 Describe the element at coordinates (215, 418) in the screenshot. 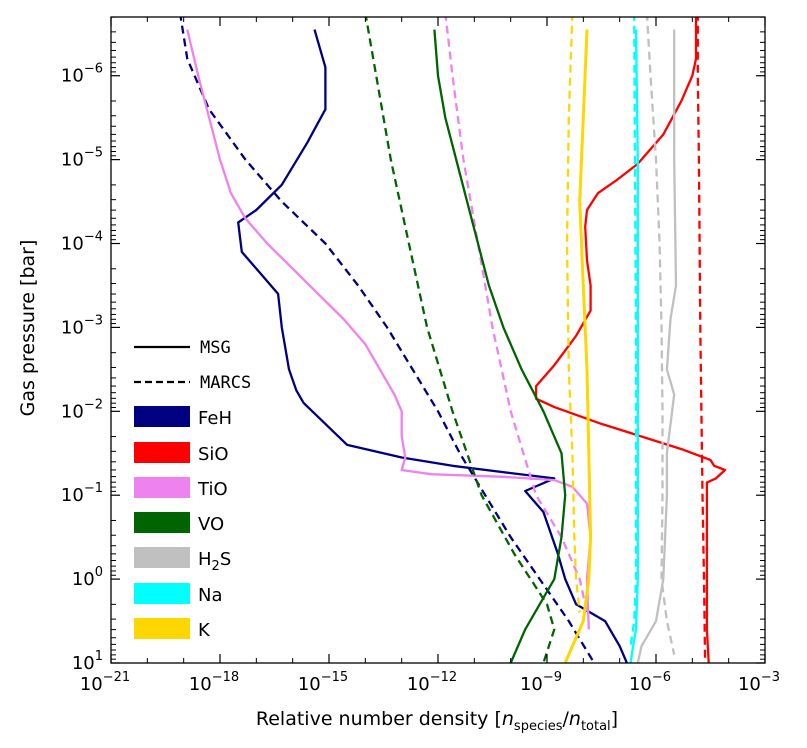

I see `legend-feh-label: FeH` at that location.